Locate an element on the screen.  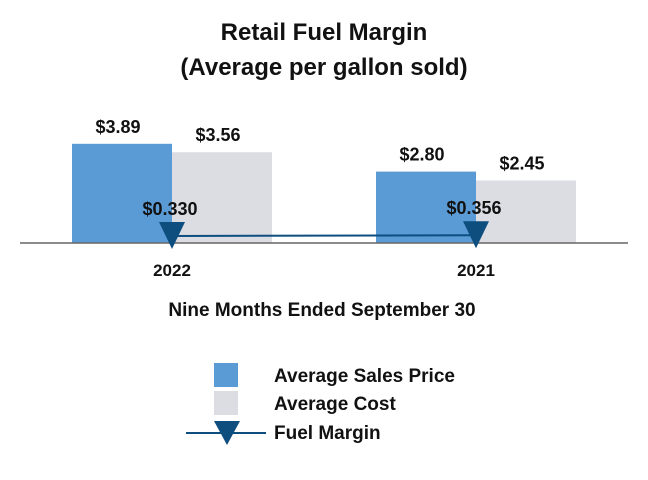
x-tick-2021: 2021 is located at coordinates (476, 270).